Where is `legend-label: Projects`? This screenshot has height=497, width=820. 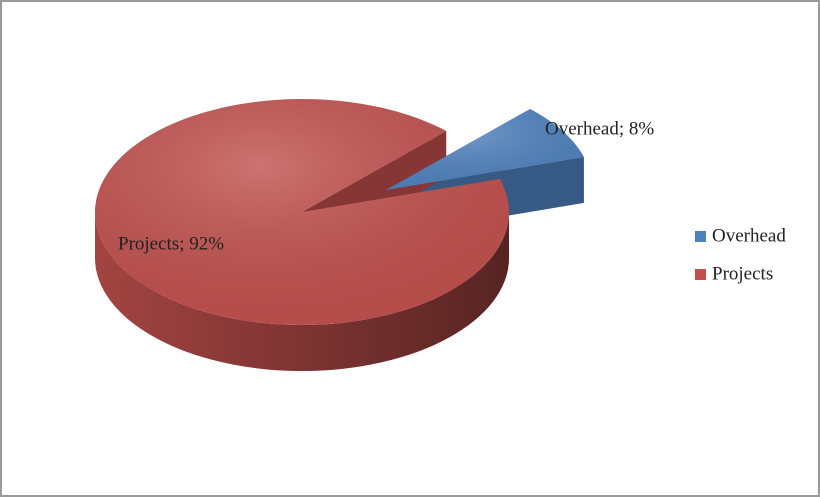 legend-label: Projects is located at coordinates (742, 273).